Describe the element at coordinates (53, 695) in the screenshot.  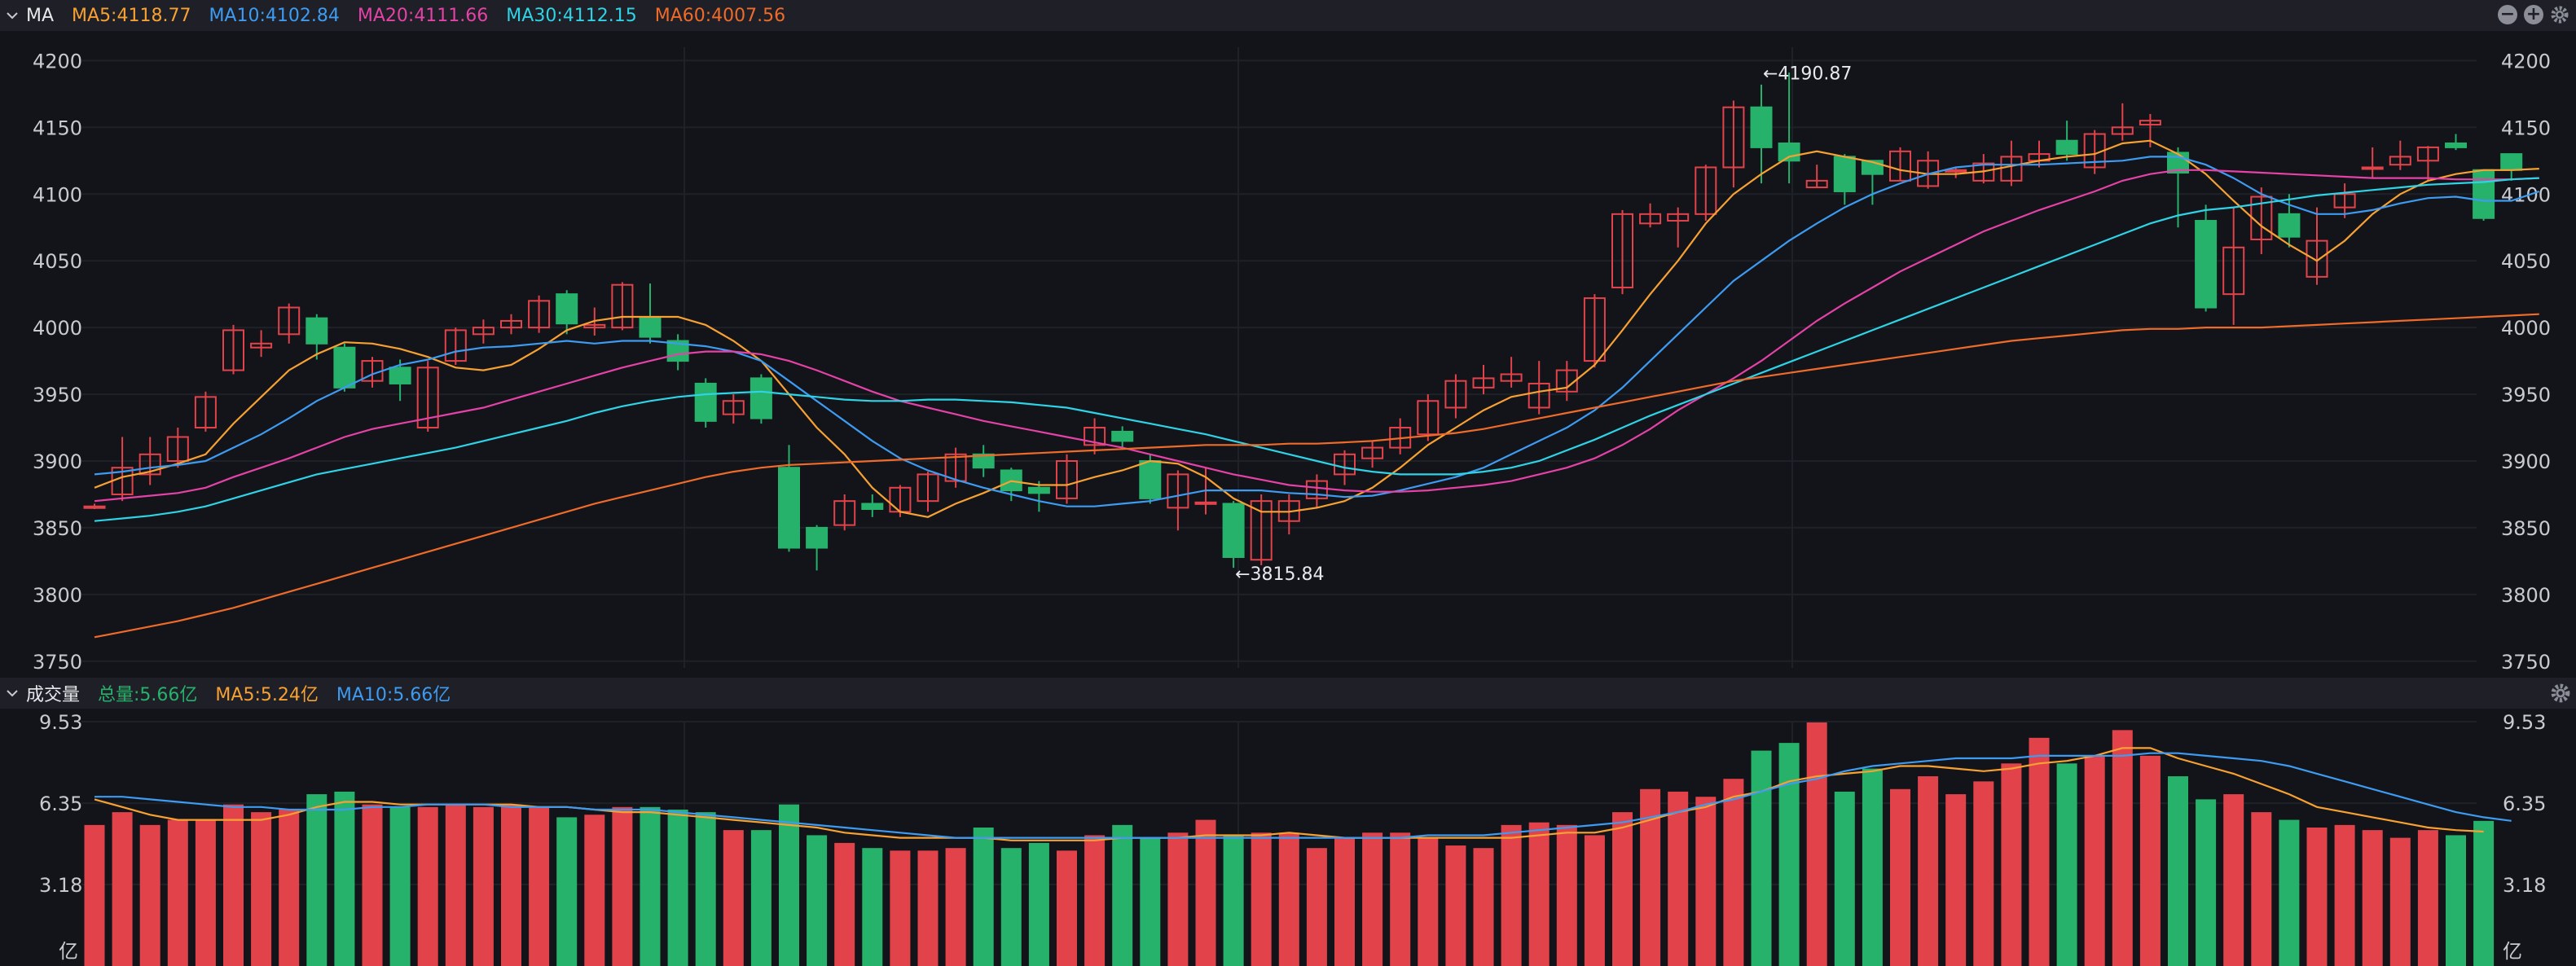
I see `volume-title: 成交量` at that location.